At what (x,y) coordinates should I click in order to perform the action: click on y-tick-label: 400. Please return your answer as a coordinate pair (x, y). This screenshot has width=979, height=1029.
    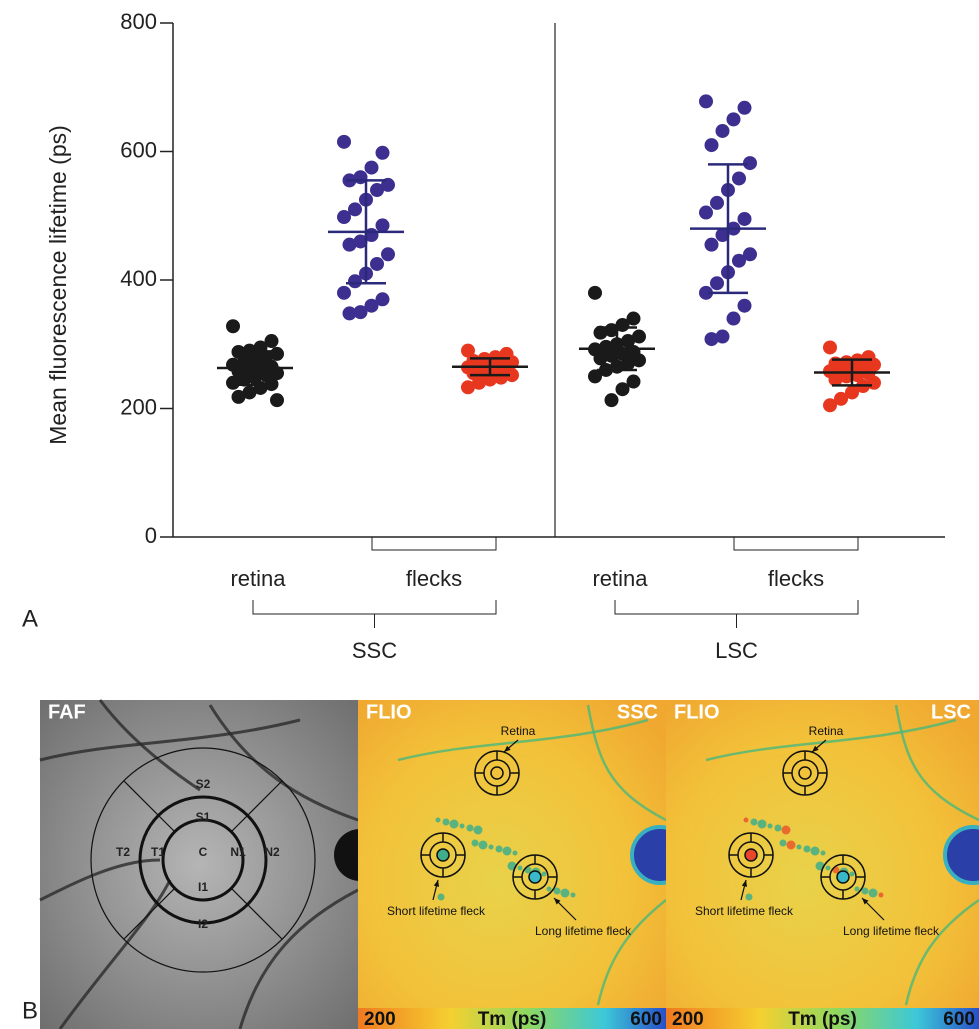
    Looking at the image, I should click on (138, 278).